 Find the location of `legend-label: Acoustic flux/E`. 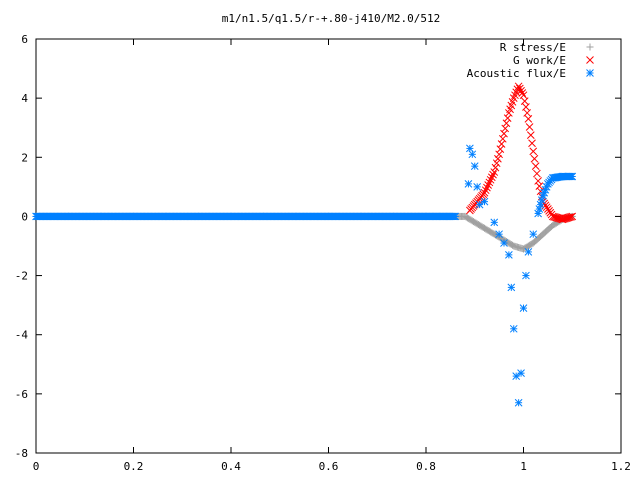

legend-label: Acoustic flux/E is located at coordinates (516, 73).